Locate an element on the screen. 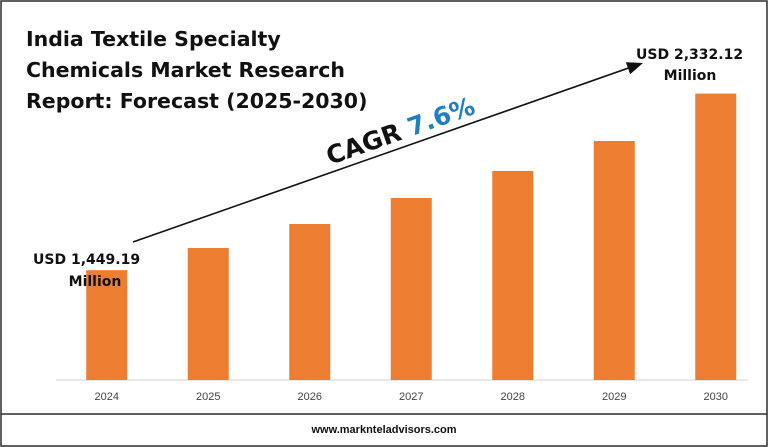  x-ticks-group: 2024 2025 2026 2027 2028 2029 2030 is located at coordinates (411, 397).